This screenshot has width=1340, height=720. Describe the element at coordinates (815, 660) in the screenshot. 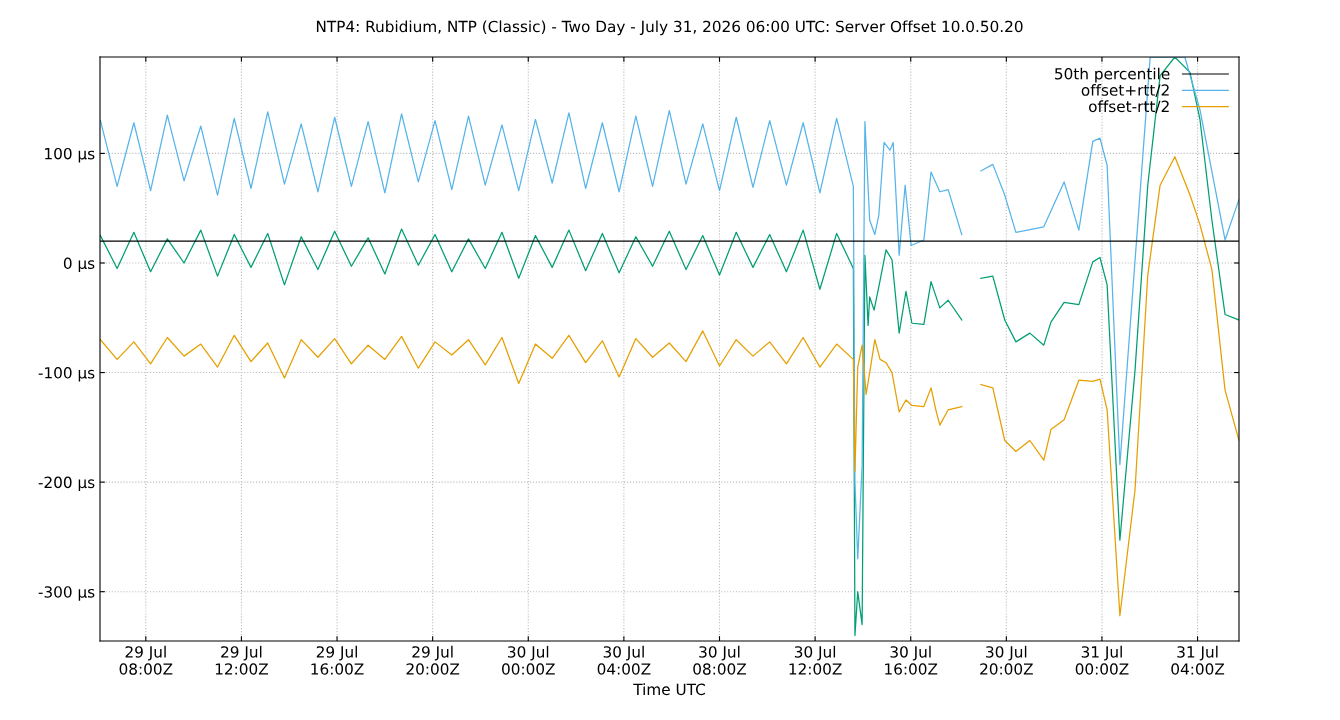

I see `x-tick-label: 30 Jul 12:00Z` at that location.